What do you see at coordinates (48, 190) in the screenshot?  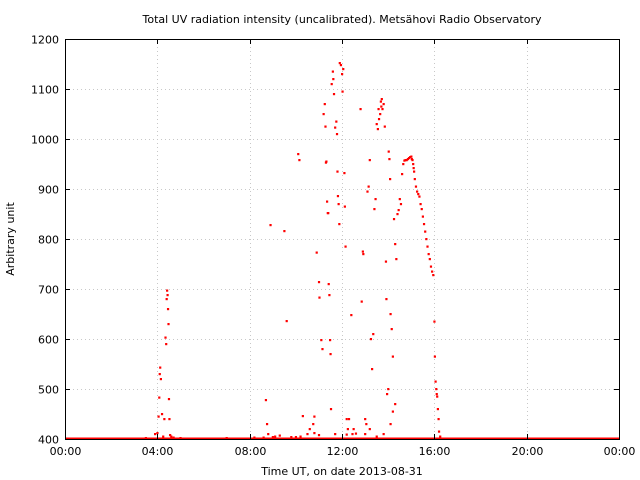 I see `y-tick-label: 900` at bounding box center [48, 190].